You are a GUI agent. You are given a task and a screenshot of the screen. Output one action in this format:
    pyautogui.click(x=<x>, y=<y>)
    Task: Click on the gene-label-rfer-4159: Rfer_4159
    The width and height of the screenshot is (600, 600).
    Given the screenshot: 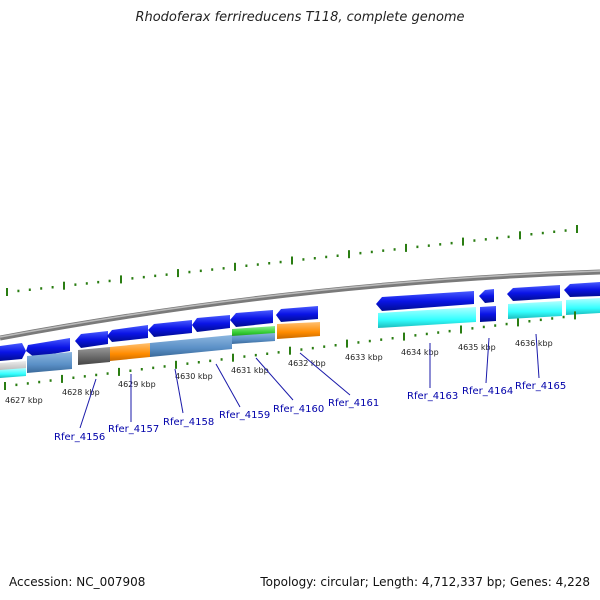 What is the action you would take?
    pyautogui.click(x=244, y=415)
    